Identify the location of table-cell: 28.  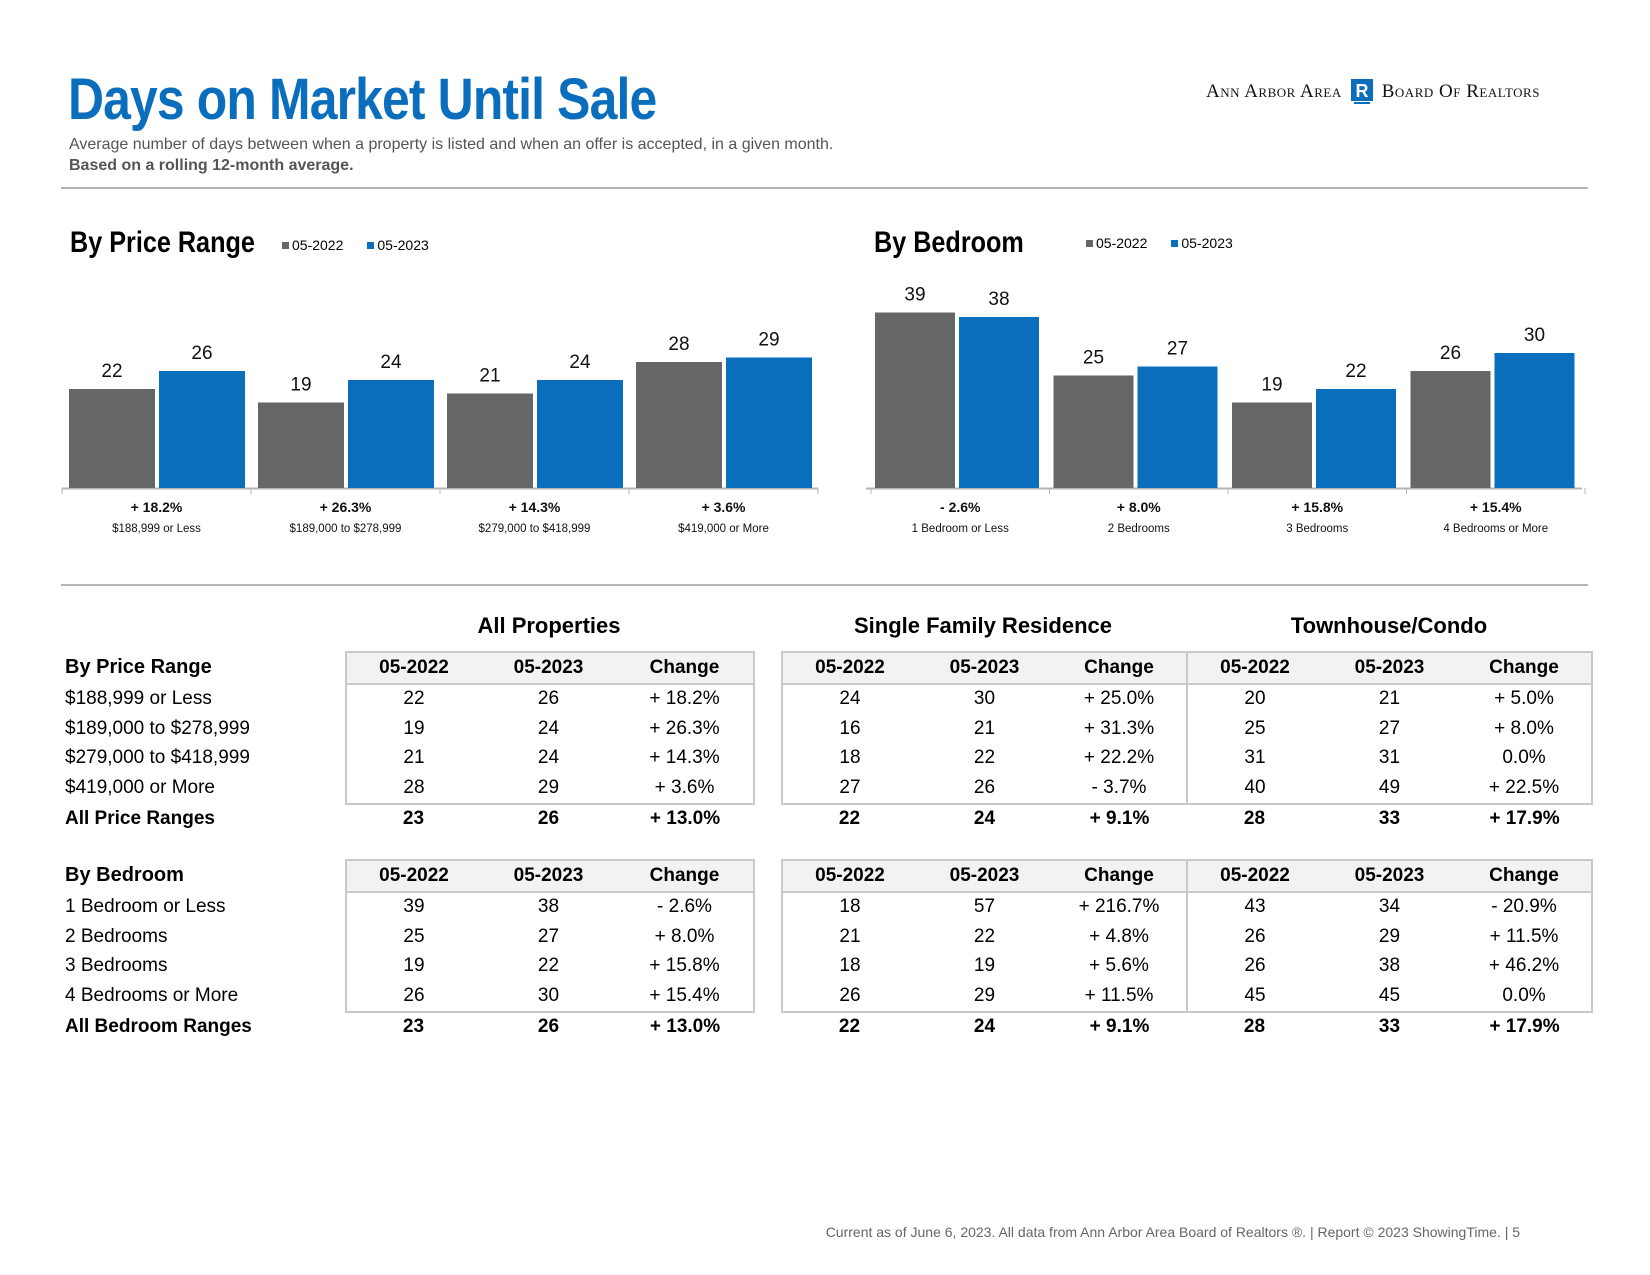
(1254, 1027).